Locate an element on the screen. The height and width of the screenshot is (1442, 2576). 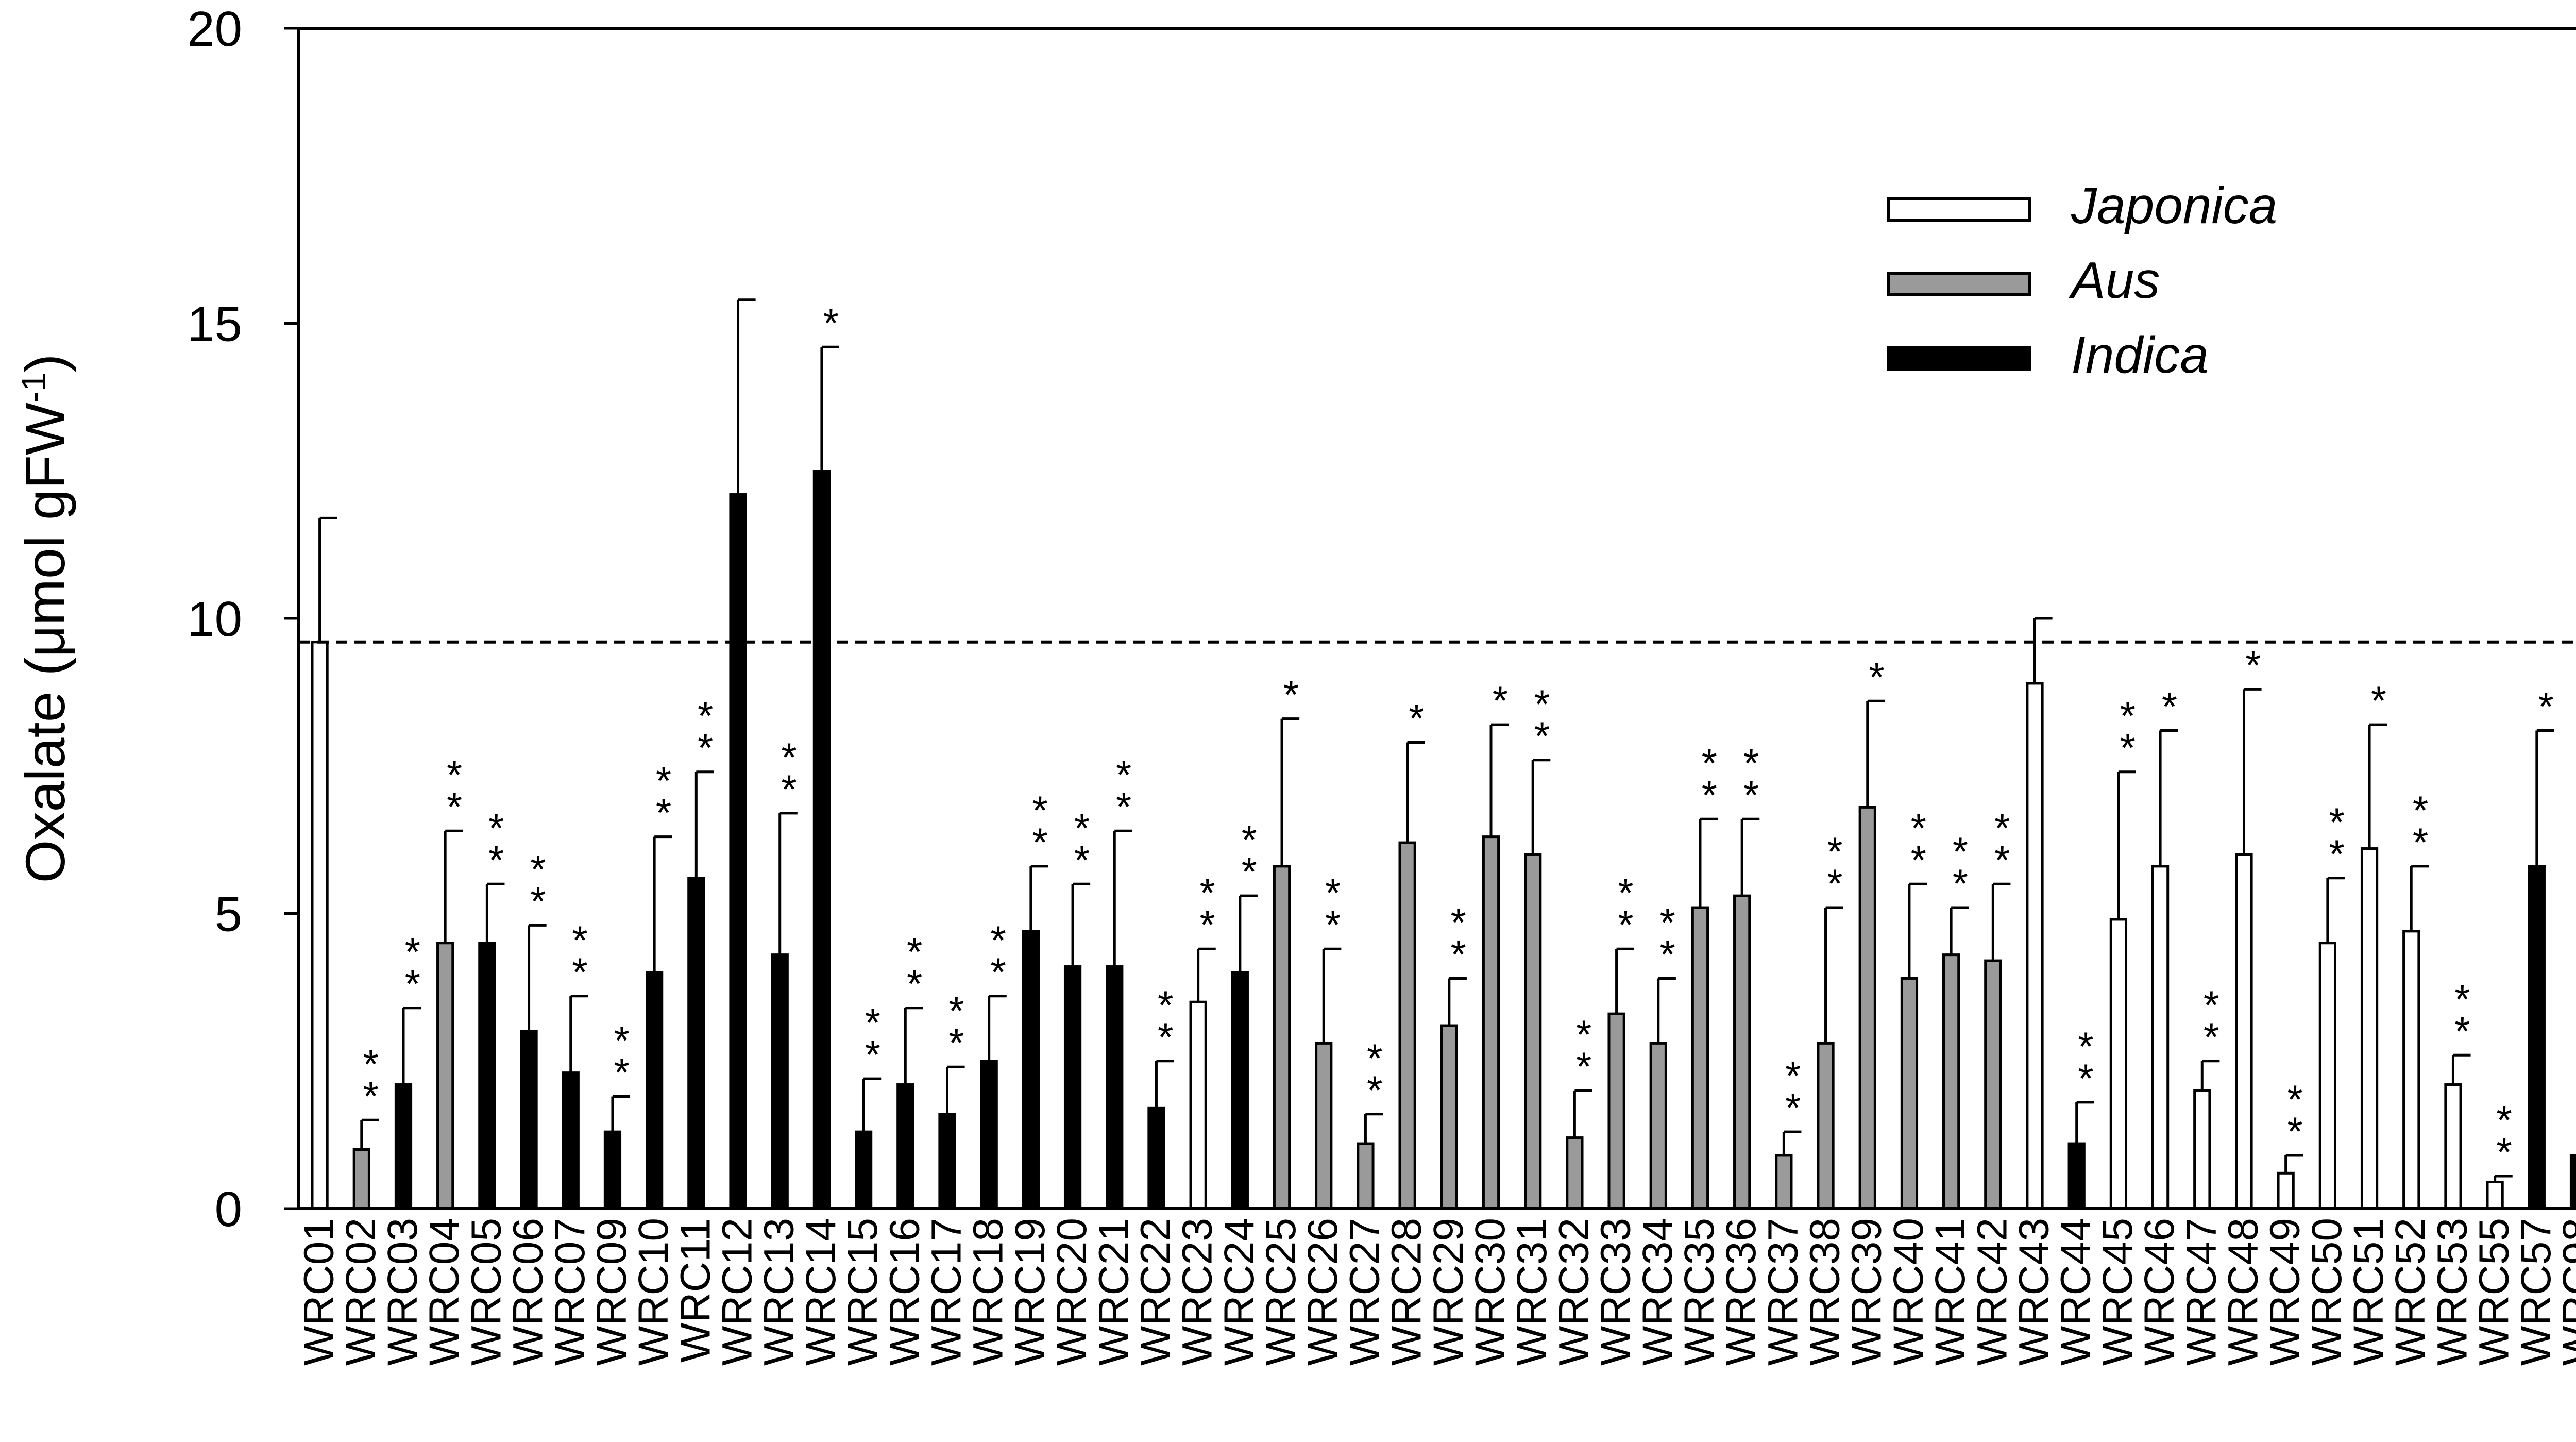
x-tick-label: WRC16 is located at coordinates (904, 1292).